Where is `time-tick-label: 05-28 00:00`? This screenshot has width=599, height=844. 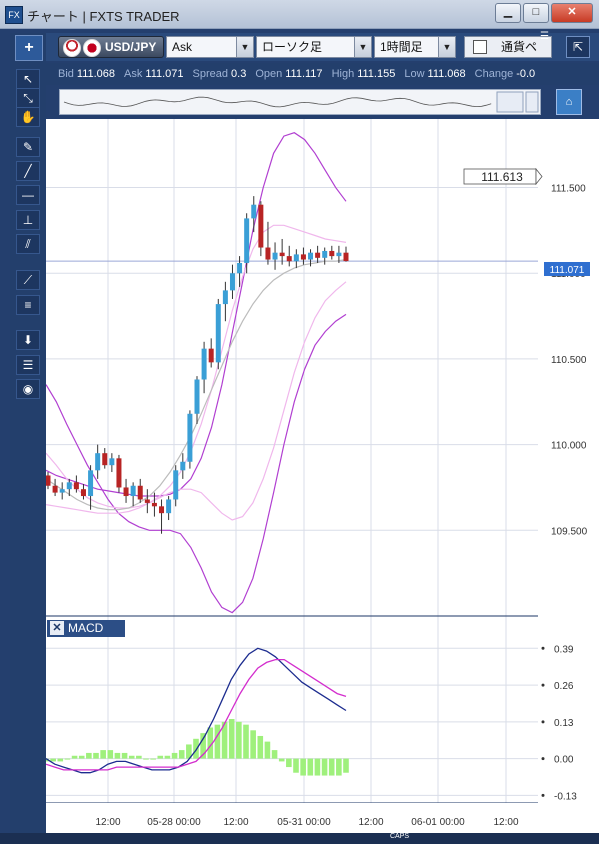 time-tick-label: 05-28 00:00 is located at coordinates (174, 822).